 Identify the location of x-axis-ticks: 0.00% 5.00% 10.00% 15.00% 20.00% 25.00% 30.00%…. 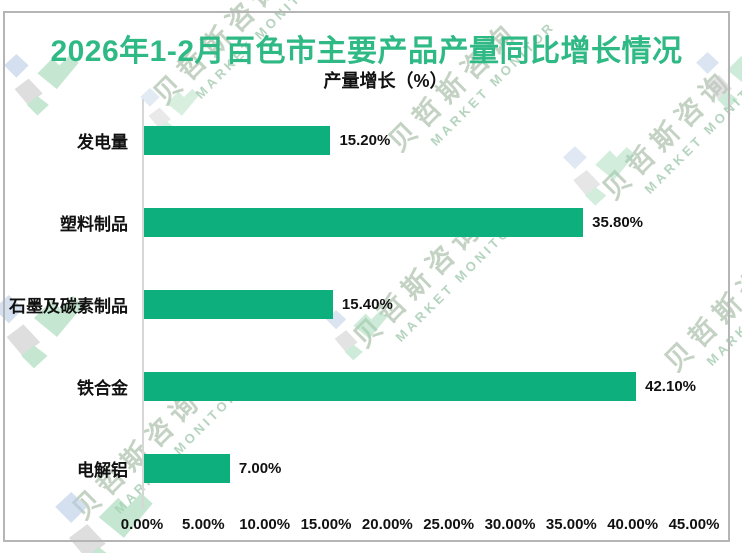
(420, 528).